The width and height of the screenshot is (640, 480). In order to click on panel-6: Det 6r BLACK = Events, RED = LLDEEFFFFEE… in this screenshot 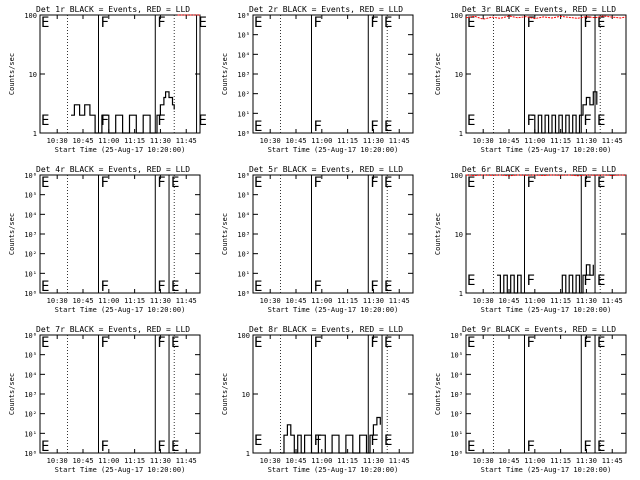, I will do `click(530, 239)`.